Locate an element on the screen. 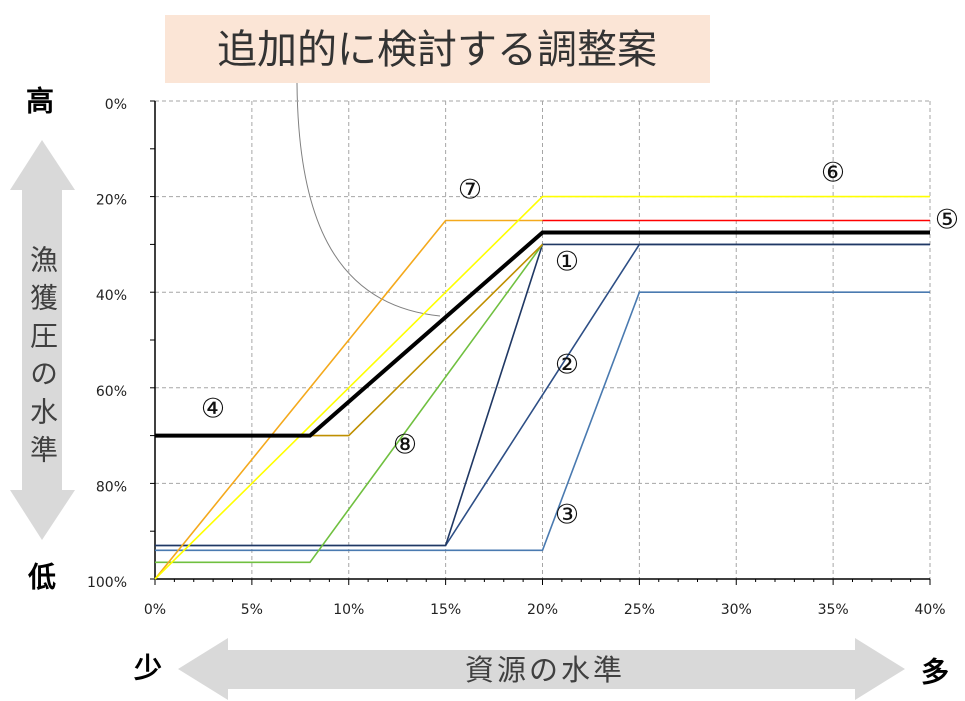  y-axis-title: 漁獲圧の水準 is located at coordinates (42, 359).